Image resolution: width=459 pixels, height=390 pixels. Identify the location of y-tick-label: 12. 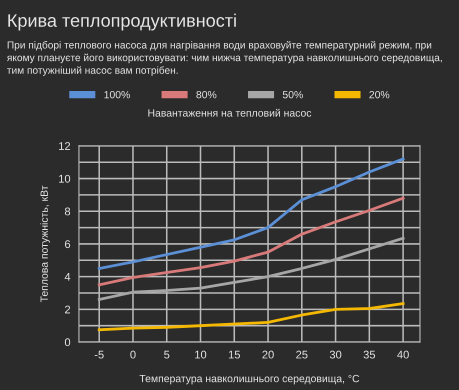
(64, 146).